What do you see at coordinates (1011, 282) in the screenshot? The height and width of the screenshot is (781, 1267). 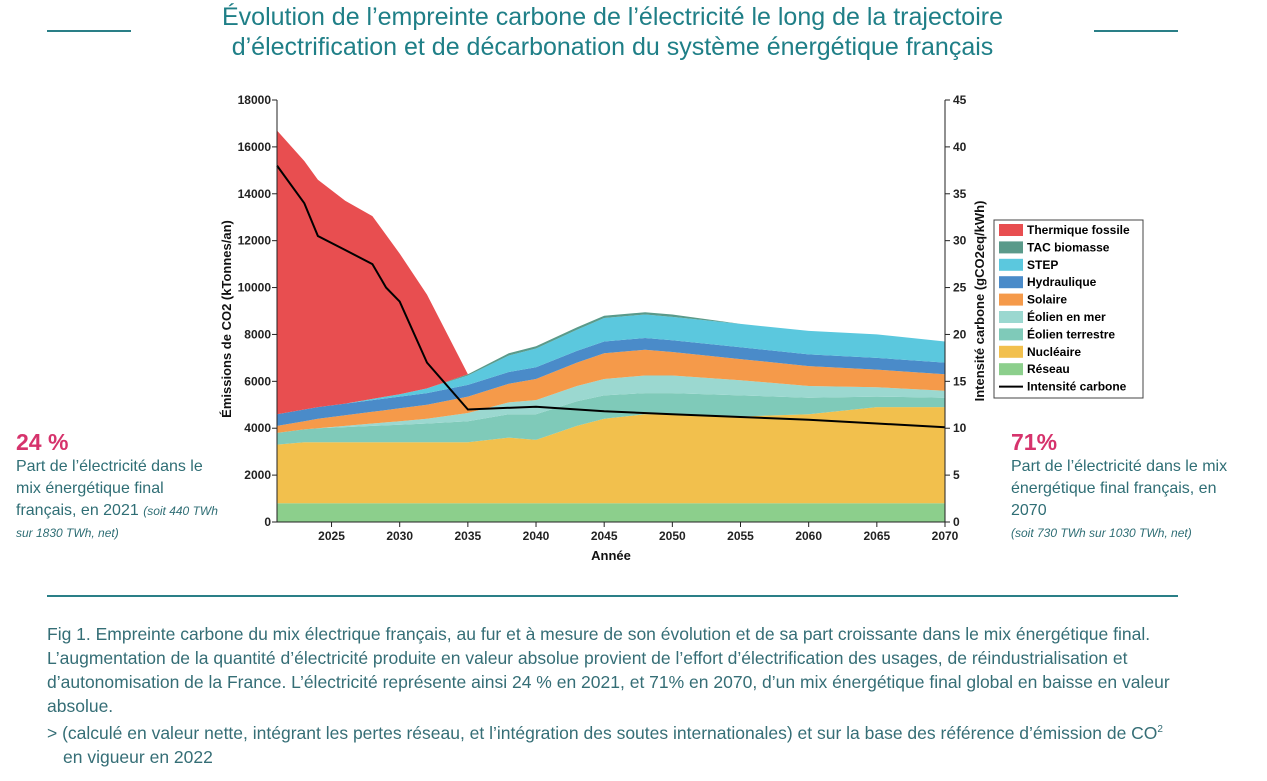 I see `legend-swatch-hydraulique` at bounding box center [1011, 282].